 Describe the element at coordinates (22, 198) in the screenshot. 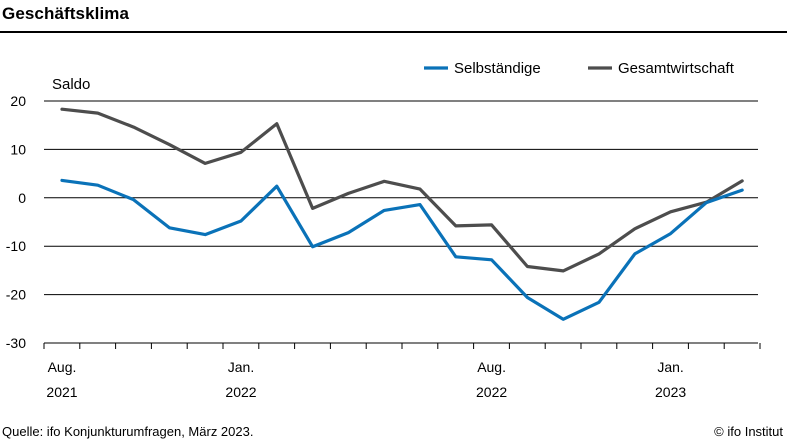

I see `y-tick-label: 0` at that location.